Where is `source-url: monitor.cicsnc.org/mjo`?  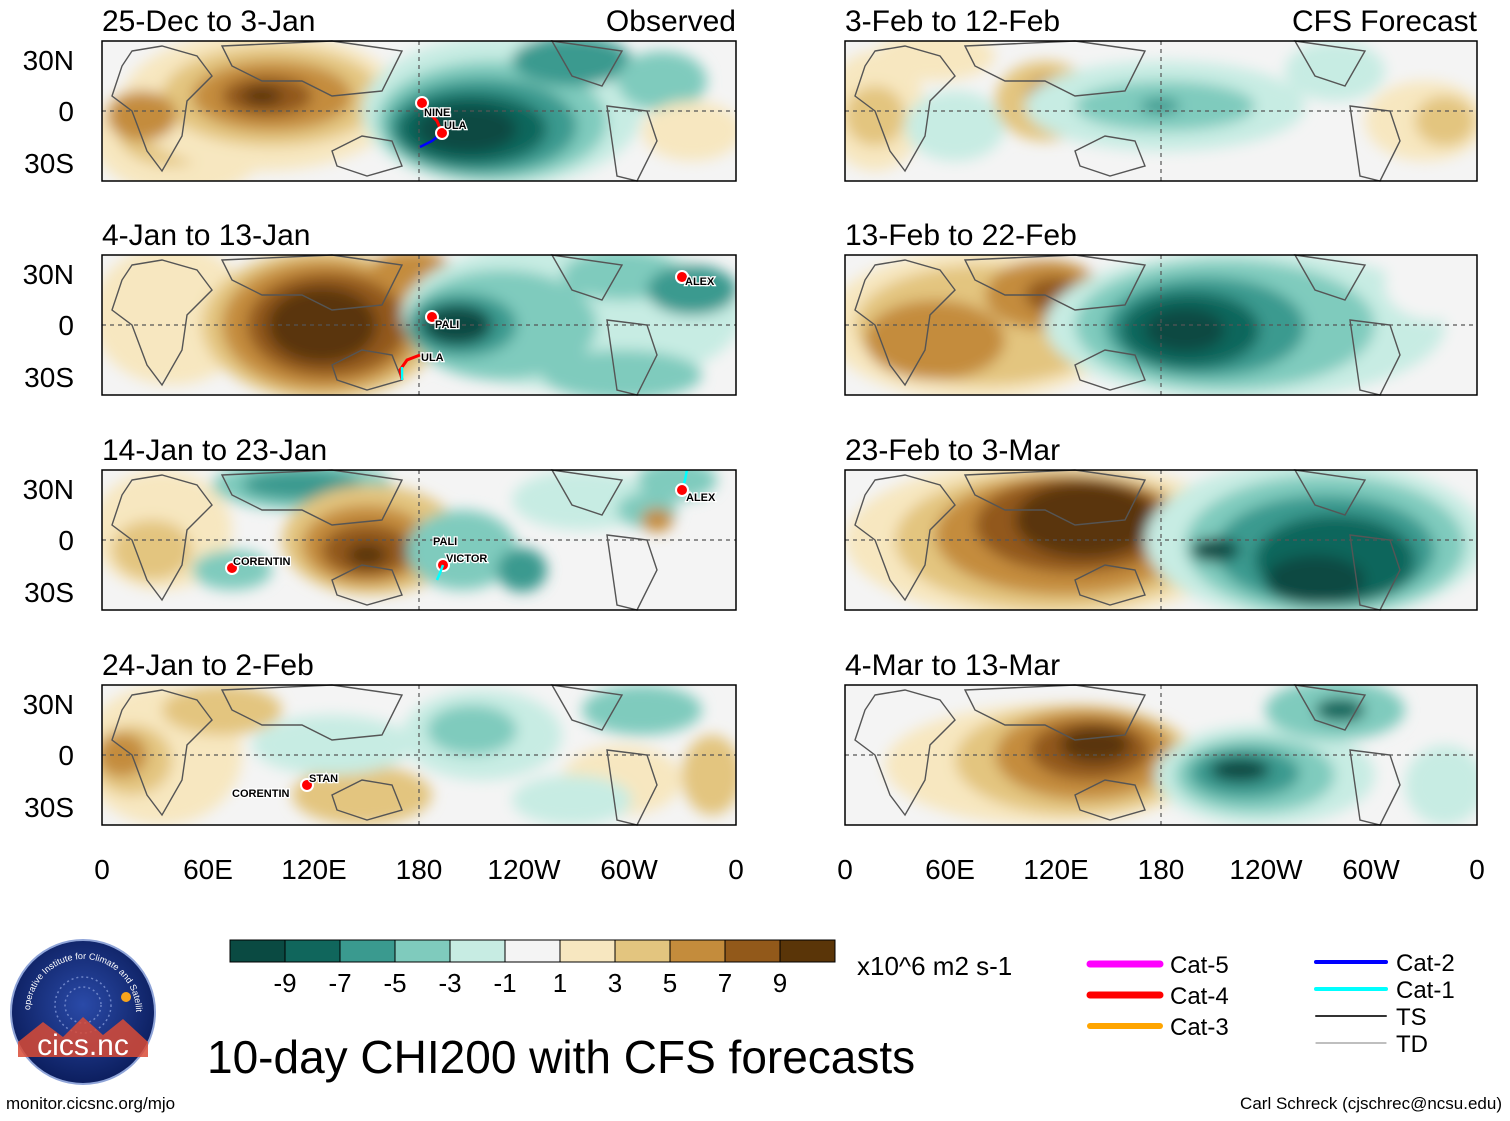
source-url: monitor.cicsnc.org/mjo is located at coordinates (91, 1103).